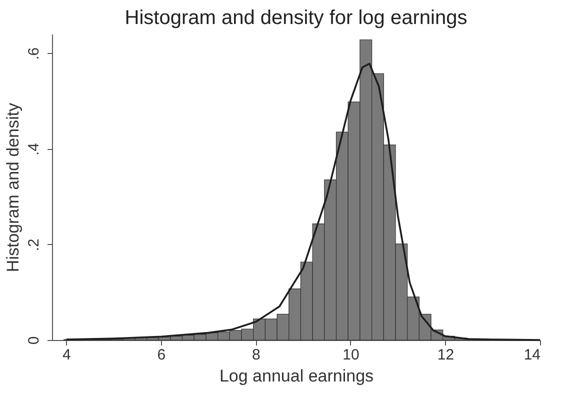 The width and height of the screenshot is (581, 410). Describe the element at coordinates (34, 340) in the screenshot. I see `y-tick-label: 0` at that location.